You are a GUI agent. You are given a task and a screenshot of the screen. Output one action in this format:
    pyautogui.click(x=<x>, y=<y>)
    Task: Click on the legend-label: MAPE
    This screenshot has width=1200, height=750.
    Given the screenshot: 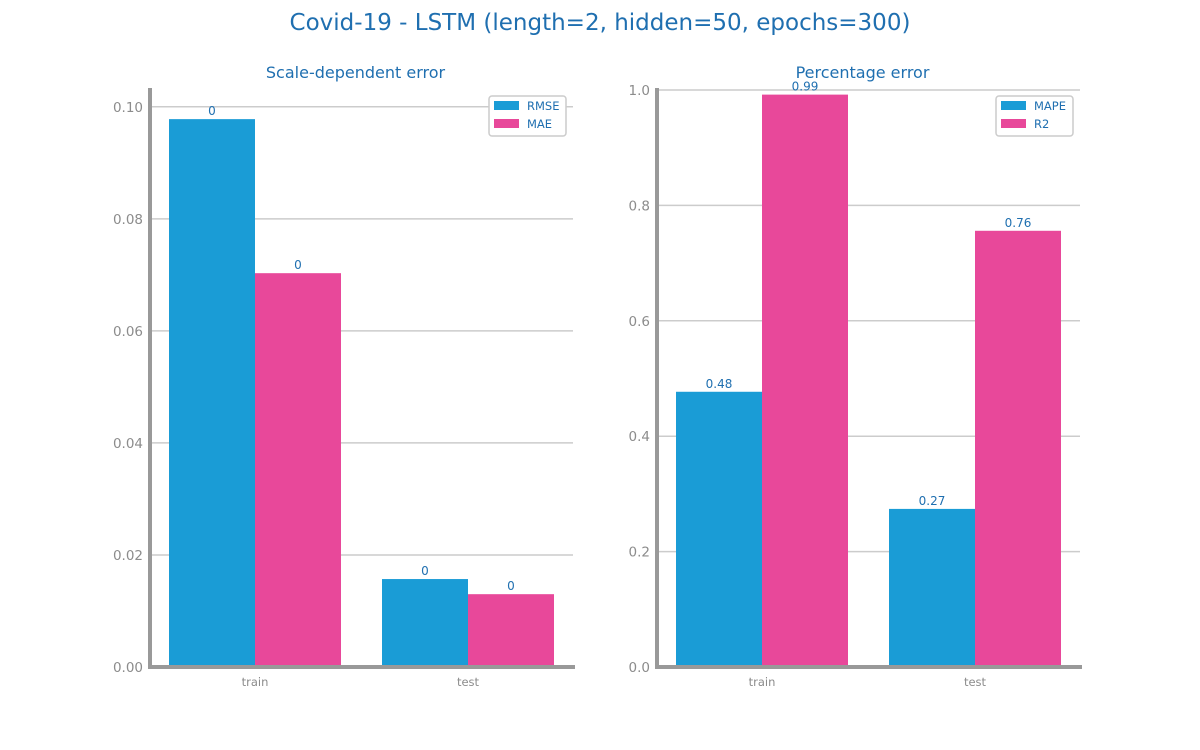 What is the action you would take?
    pyautogui.click(x=1050, y=106)
    